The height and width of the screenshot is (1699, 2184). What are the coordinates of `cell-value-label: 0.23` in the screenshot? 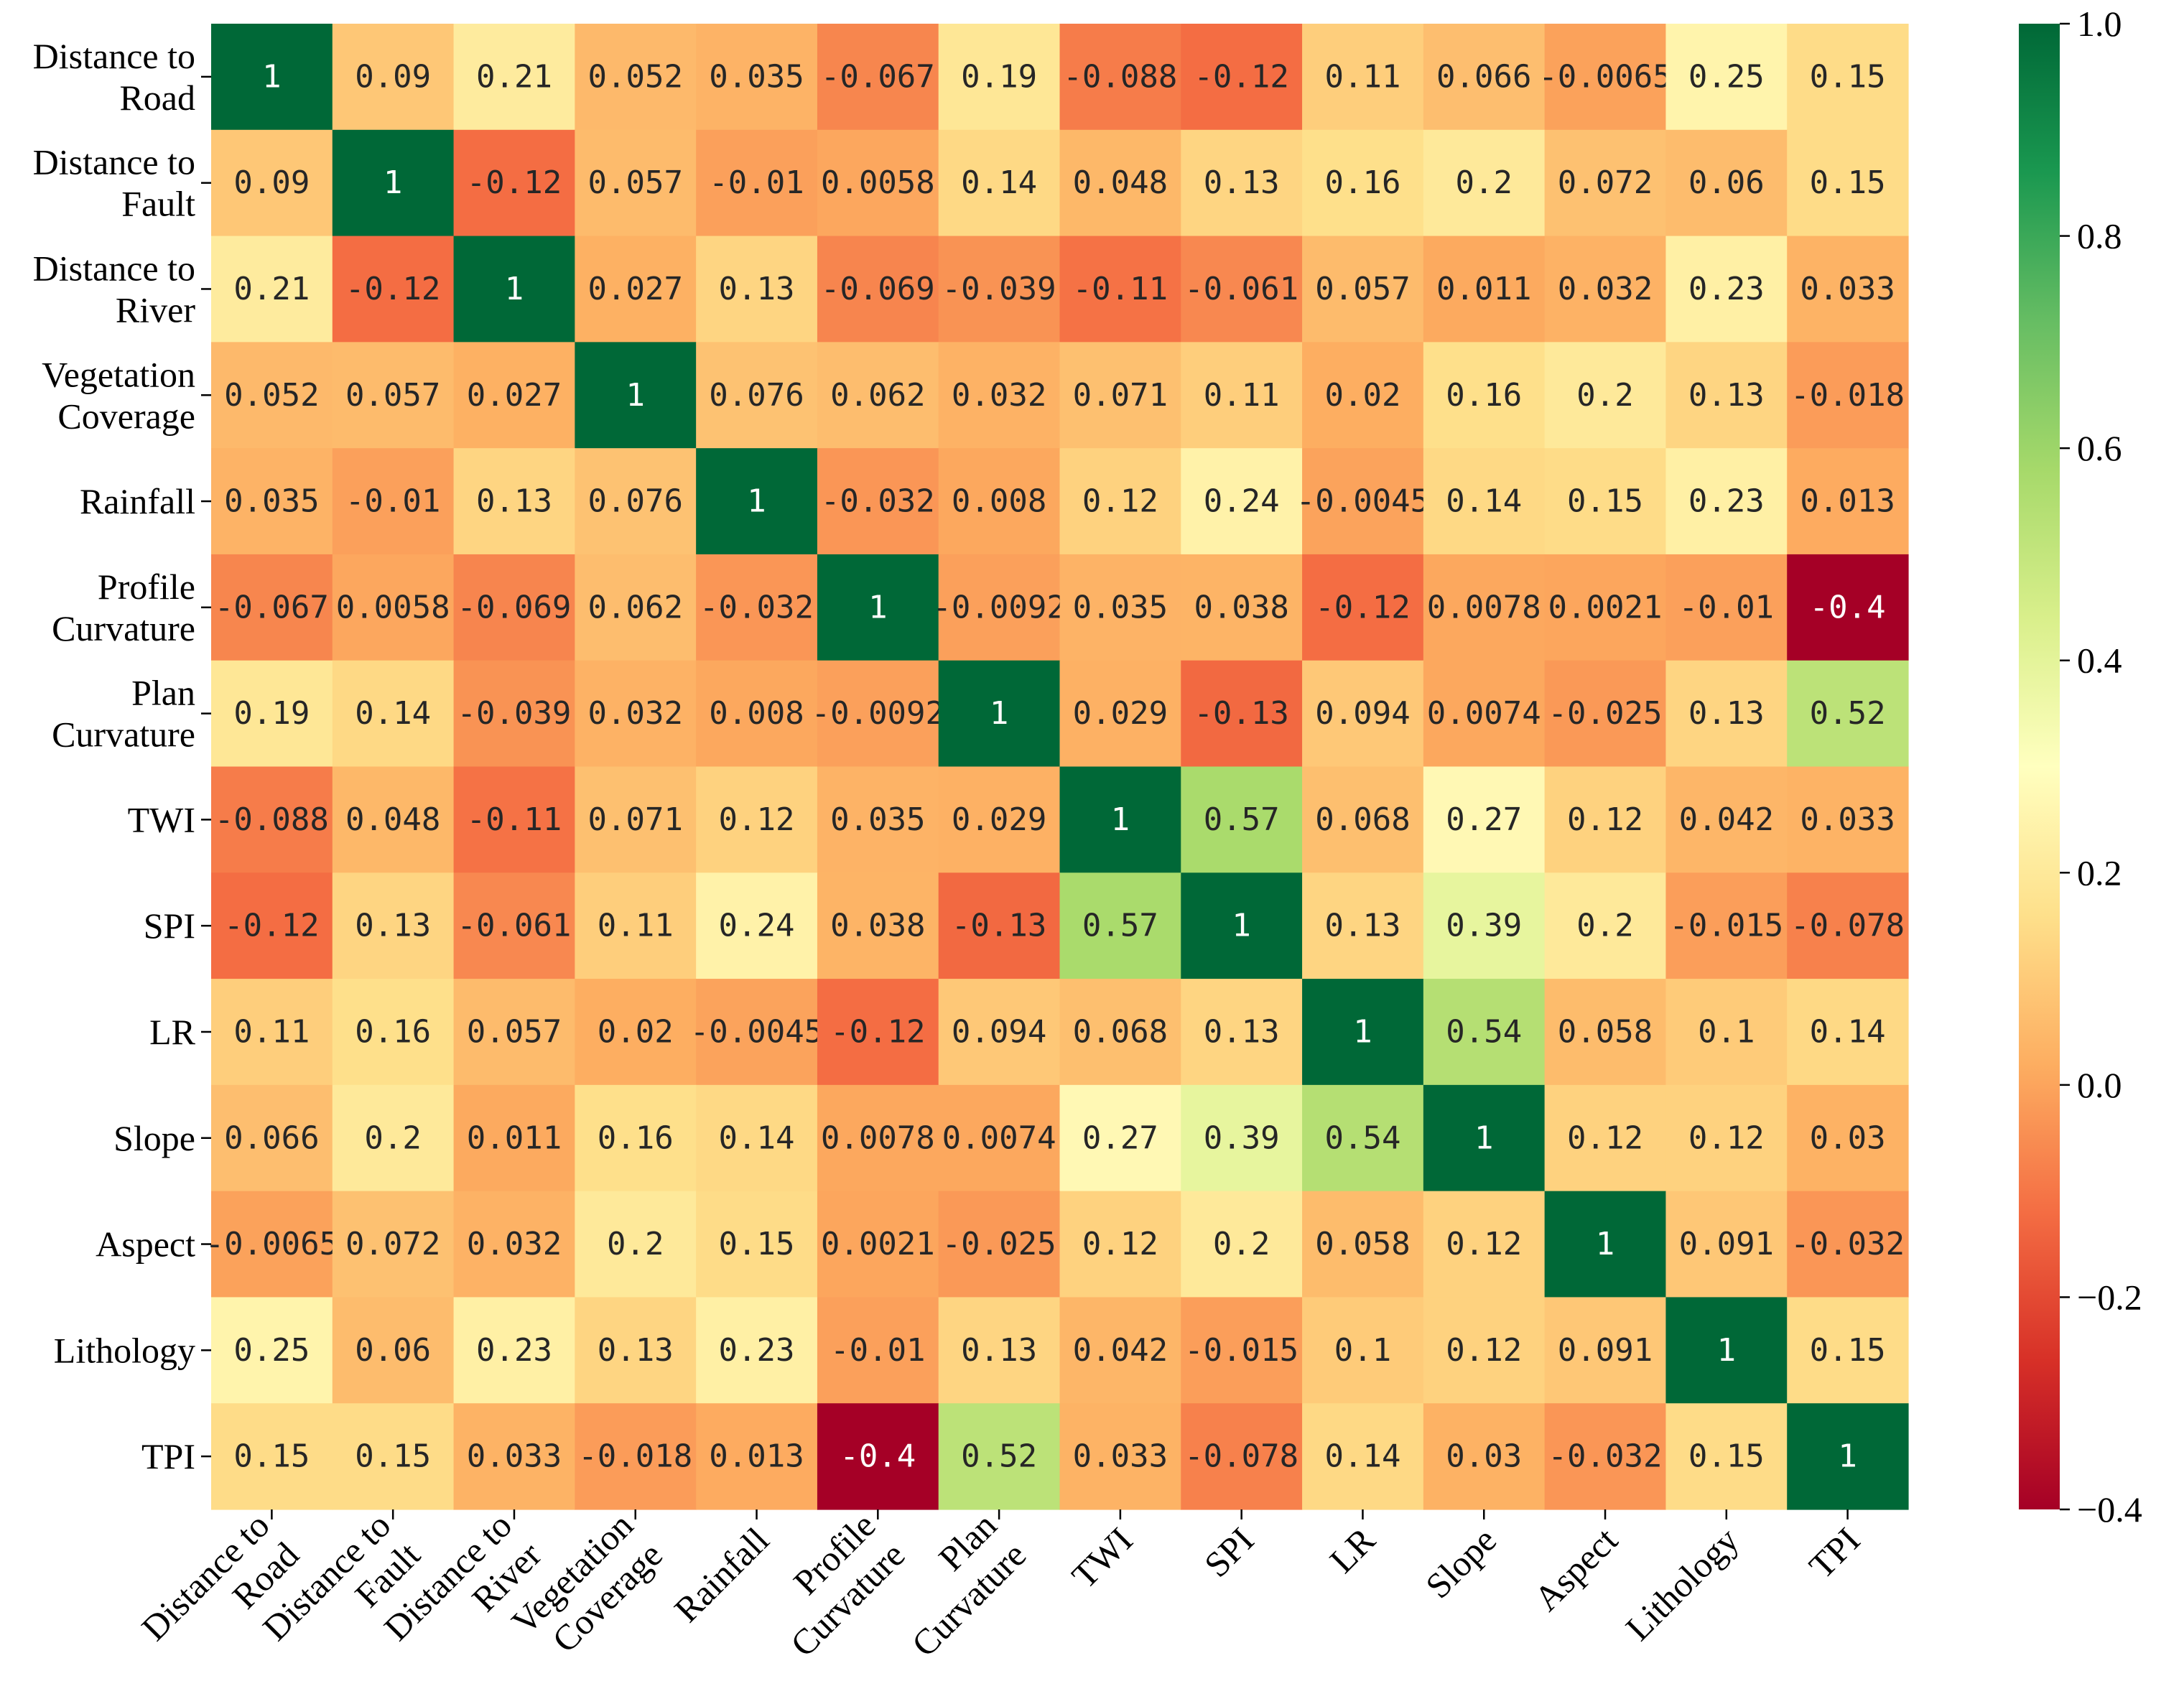 It's located at (757, 1350).